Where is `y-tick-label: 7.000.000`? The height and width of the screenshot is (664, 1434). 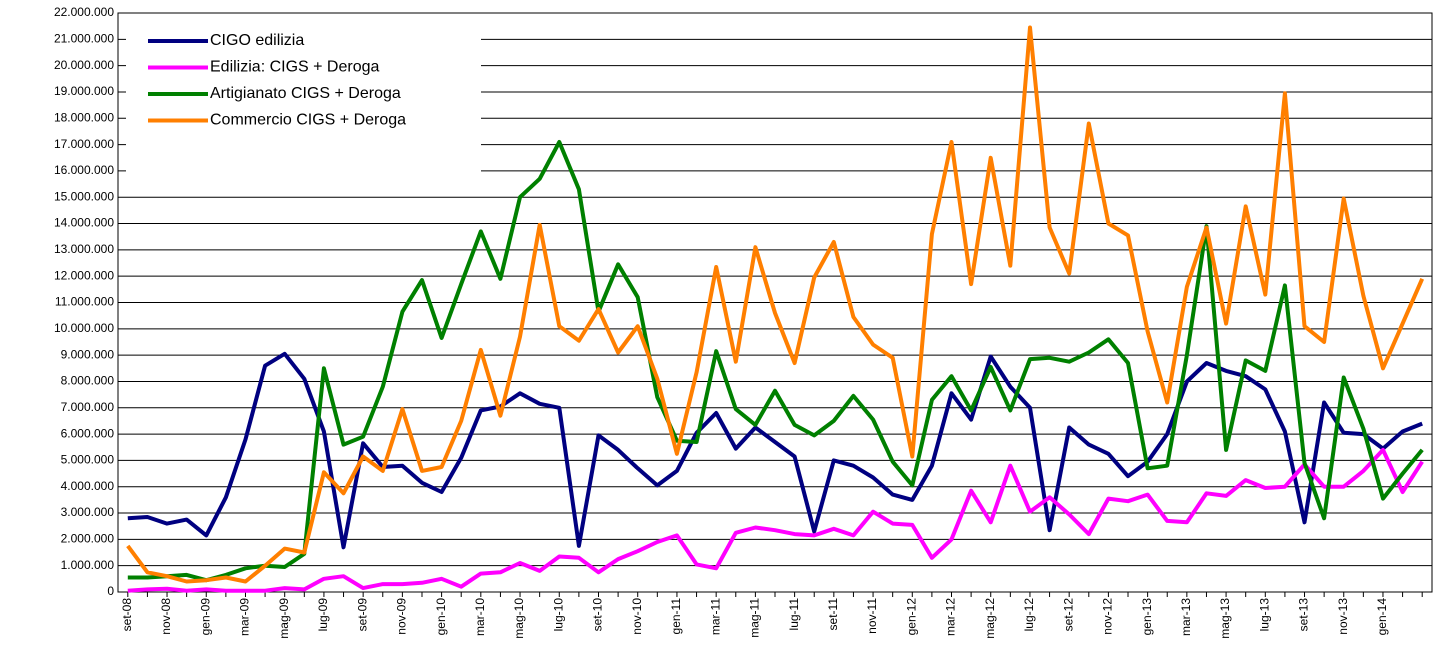 y-tick-label: 7.000.000 is located at coordinates (88, 407).